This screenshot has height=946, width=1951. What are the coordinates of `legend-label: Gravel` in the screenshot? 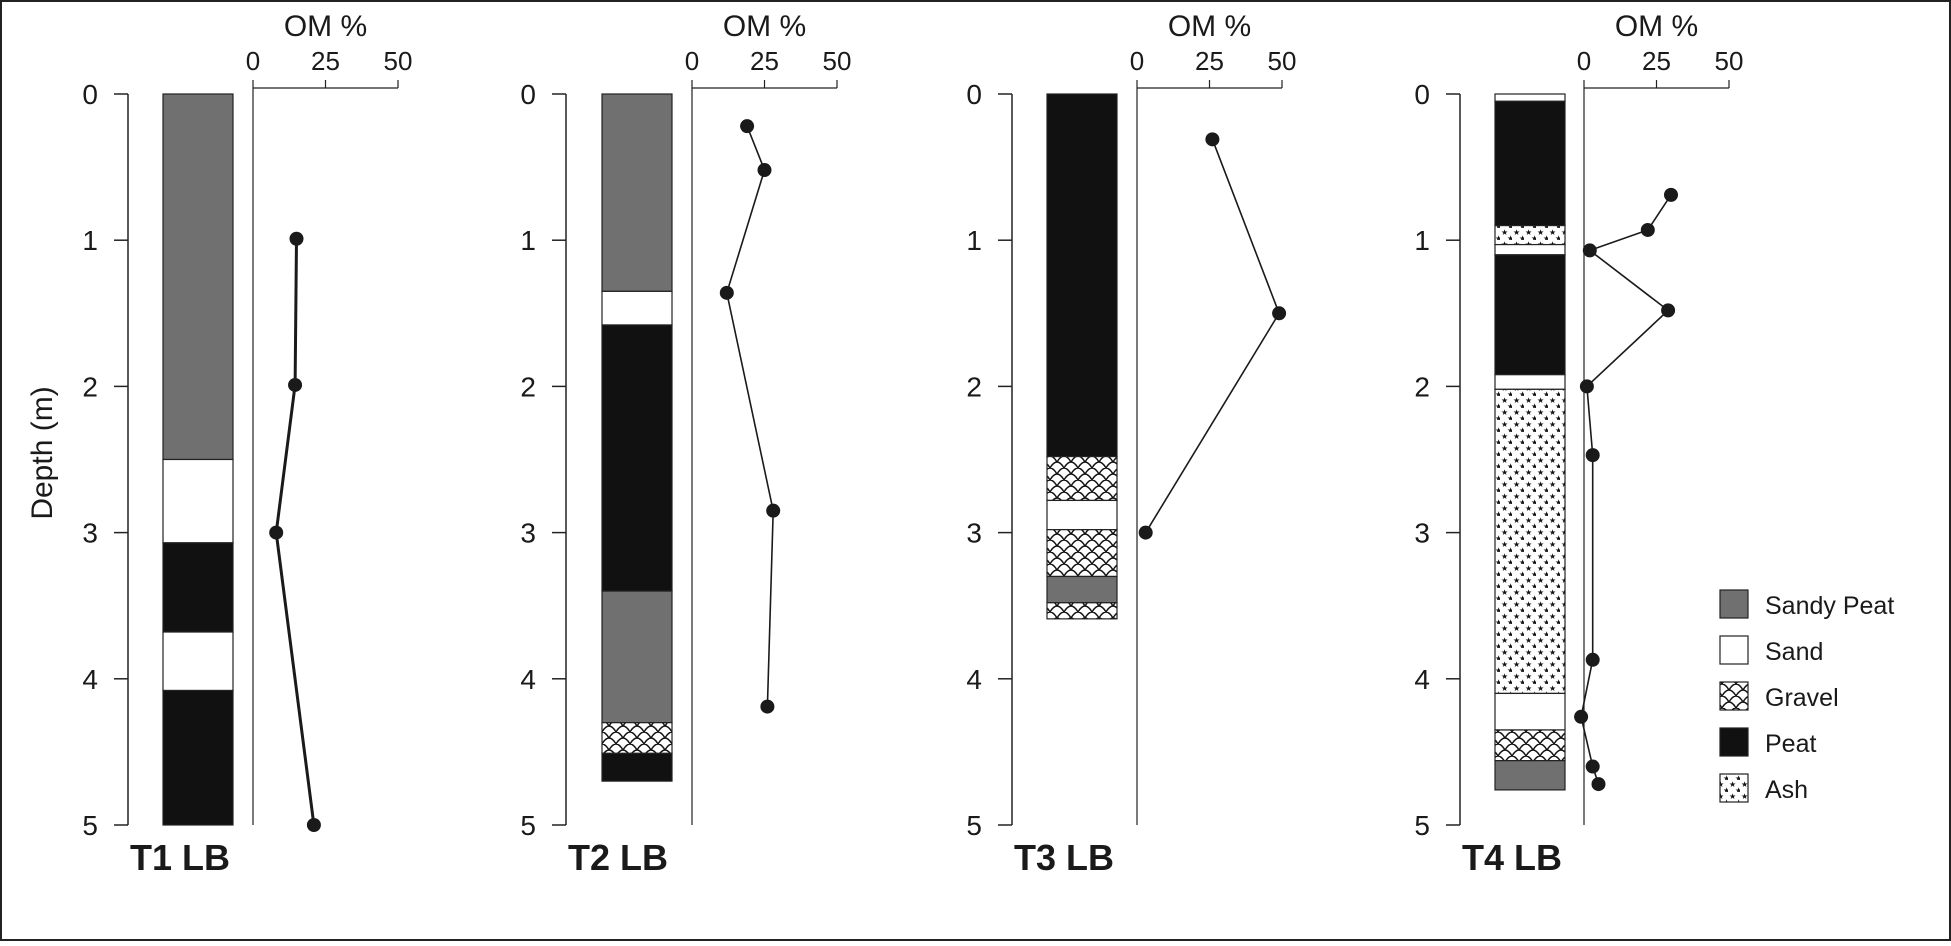 It's located at (1802, 698).